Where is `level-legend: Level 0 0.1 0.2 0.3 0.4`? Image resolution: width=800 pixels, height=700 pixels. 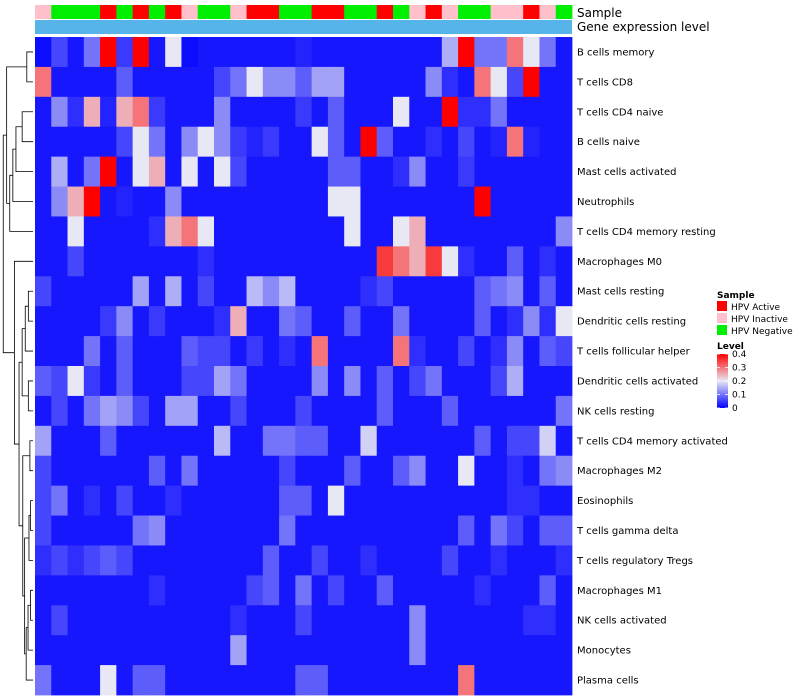
level-legend: Level 0 0.1 0.2 0.3 0.4 is located at coordinates (732, 378).